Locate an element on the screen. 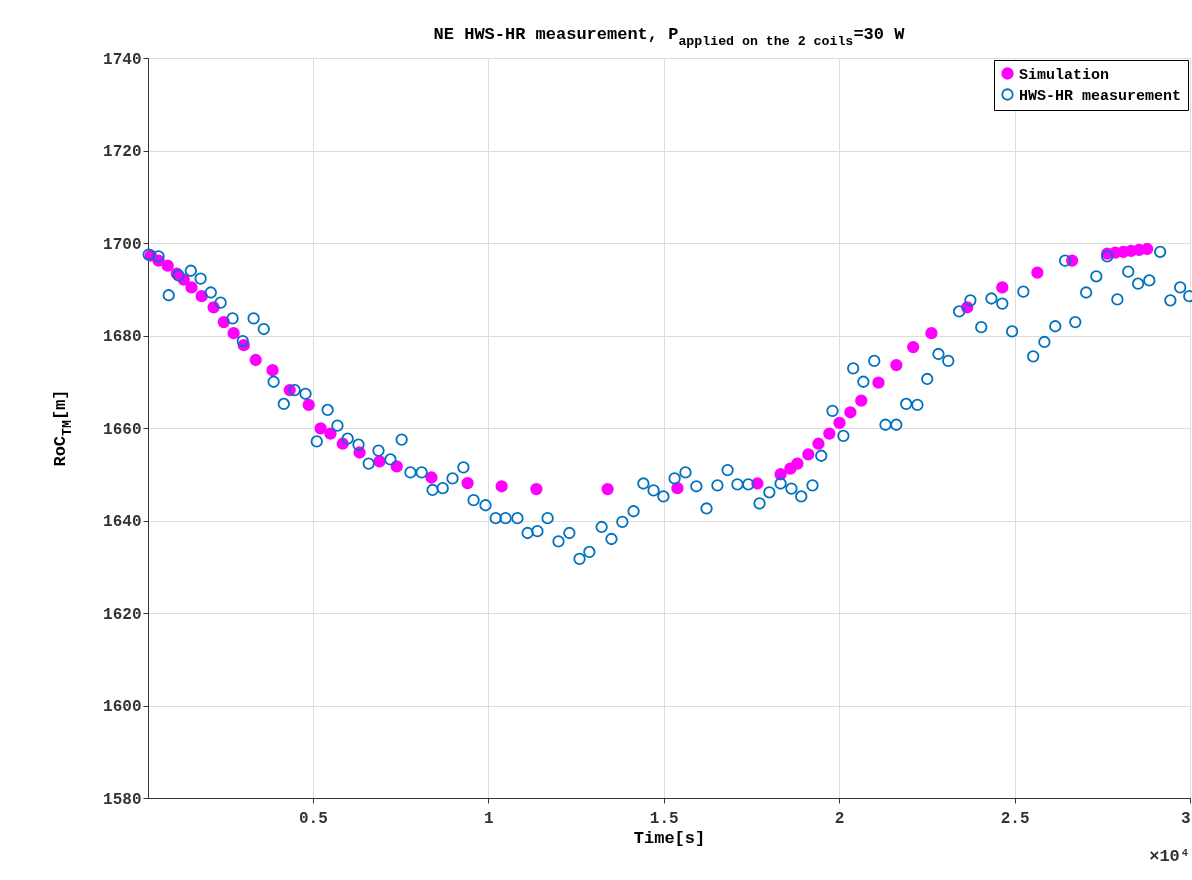  y-tick-label: 1720 is located at coordinates (122, 152).